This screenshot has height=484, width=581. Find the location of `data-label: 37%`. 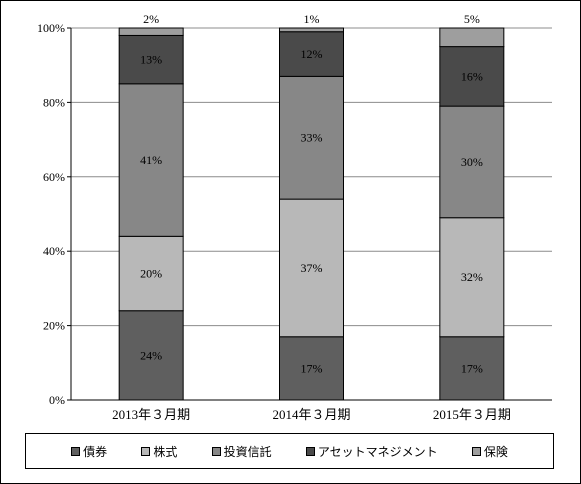

data-label: 37% is located at coordinates (312, 268).